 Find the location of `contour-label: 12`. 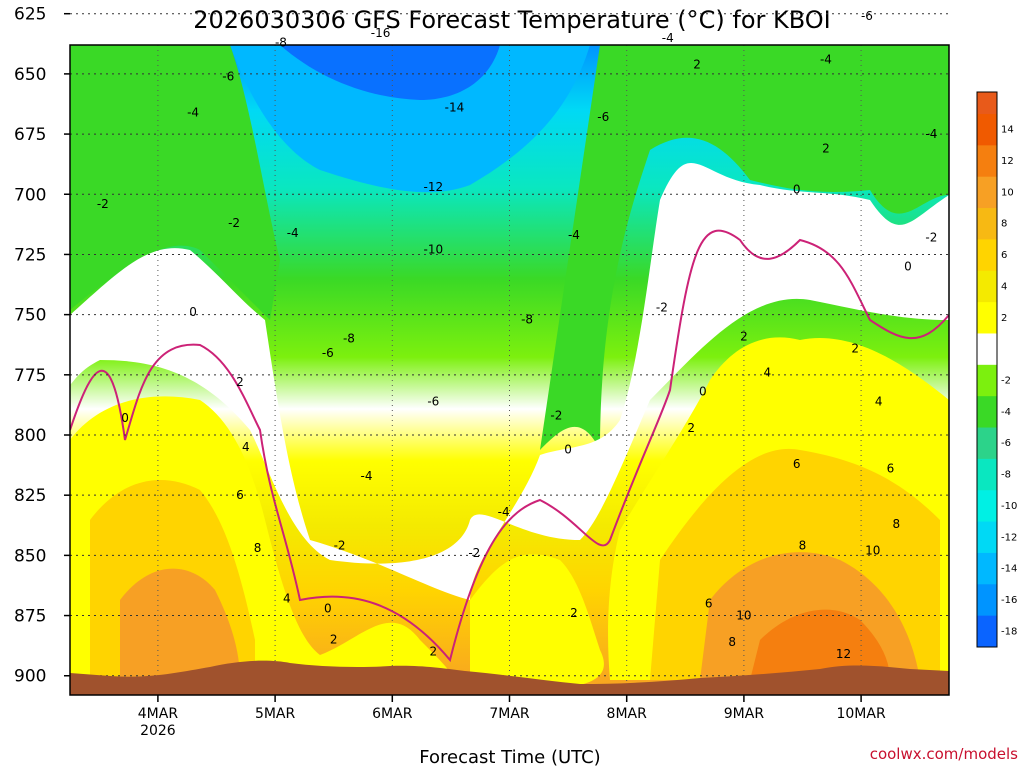

contour-label: 12 is located at coordinates (843, 654).